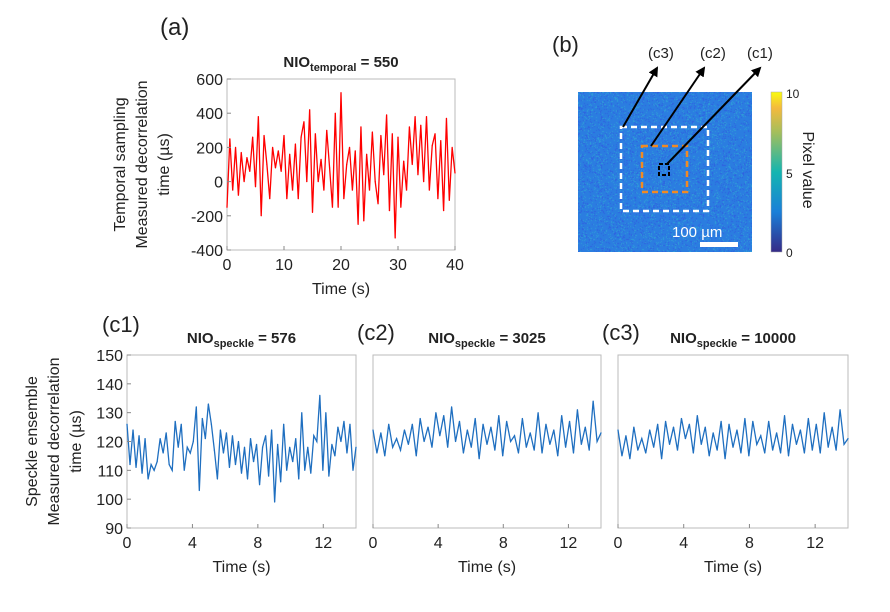  I want to click on title-suffix: = 576, so click(275, 338).